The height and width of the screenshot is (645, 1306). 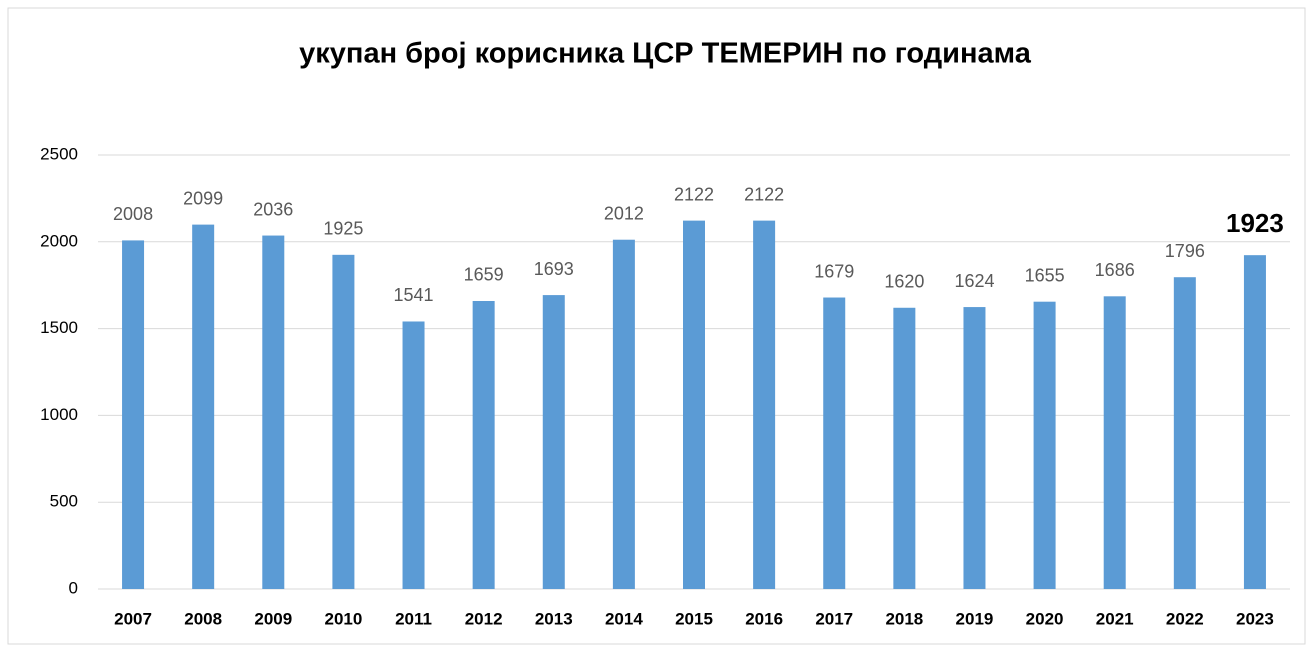 I want to click on x-tick-label: 2017, so click(x=834, y=618).